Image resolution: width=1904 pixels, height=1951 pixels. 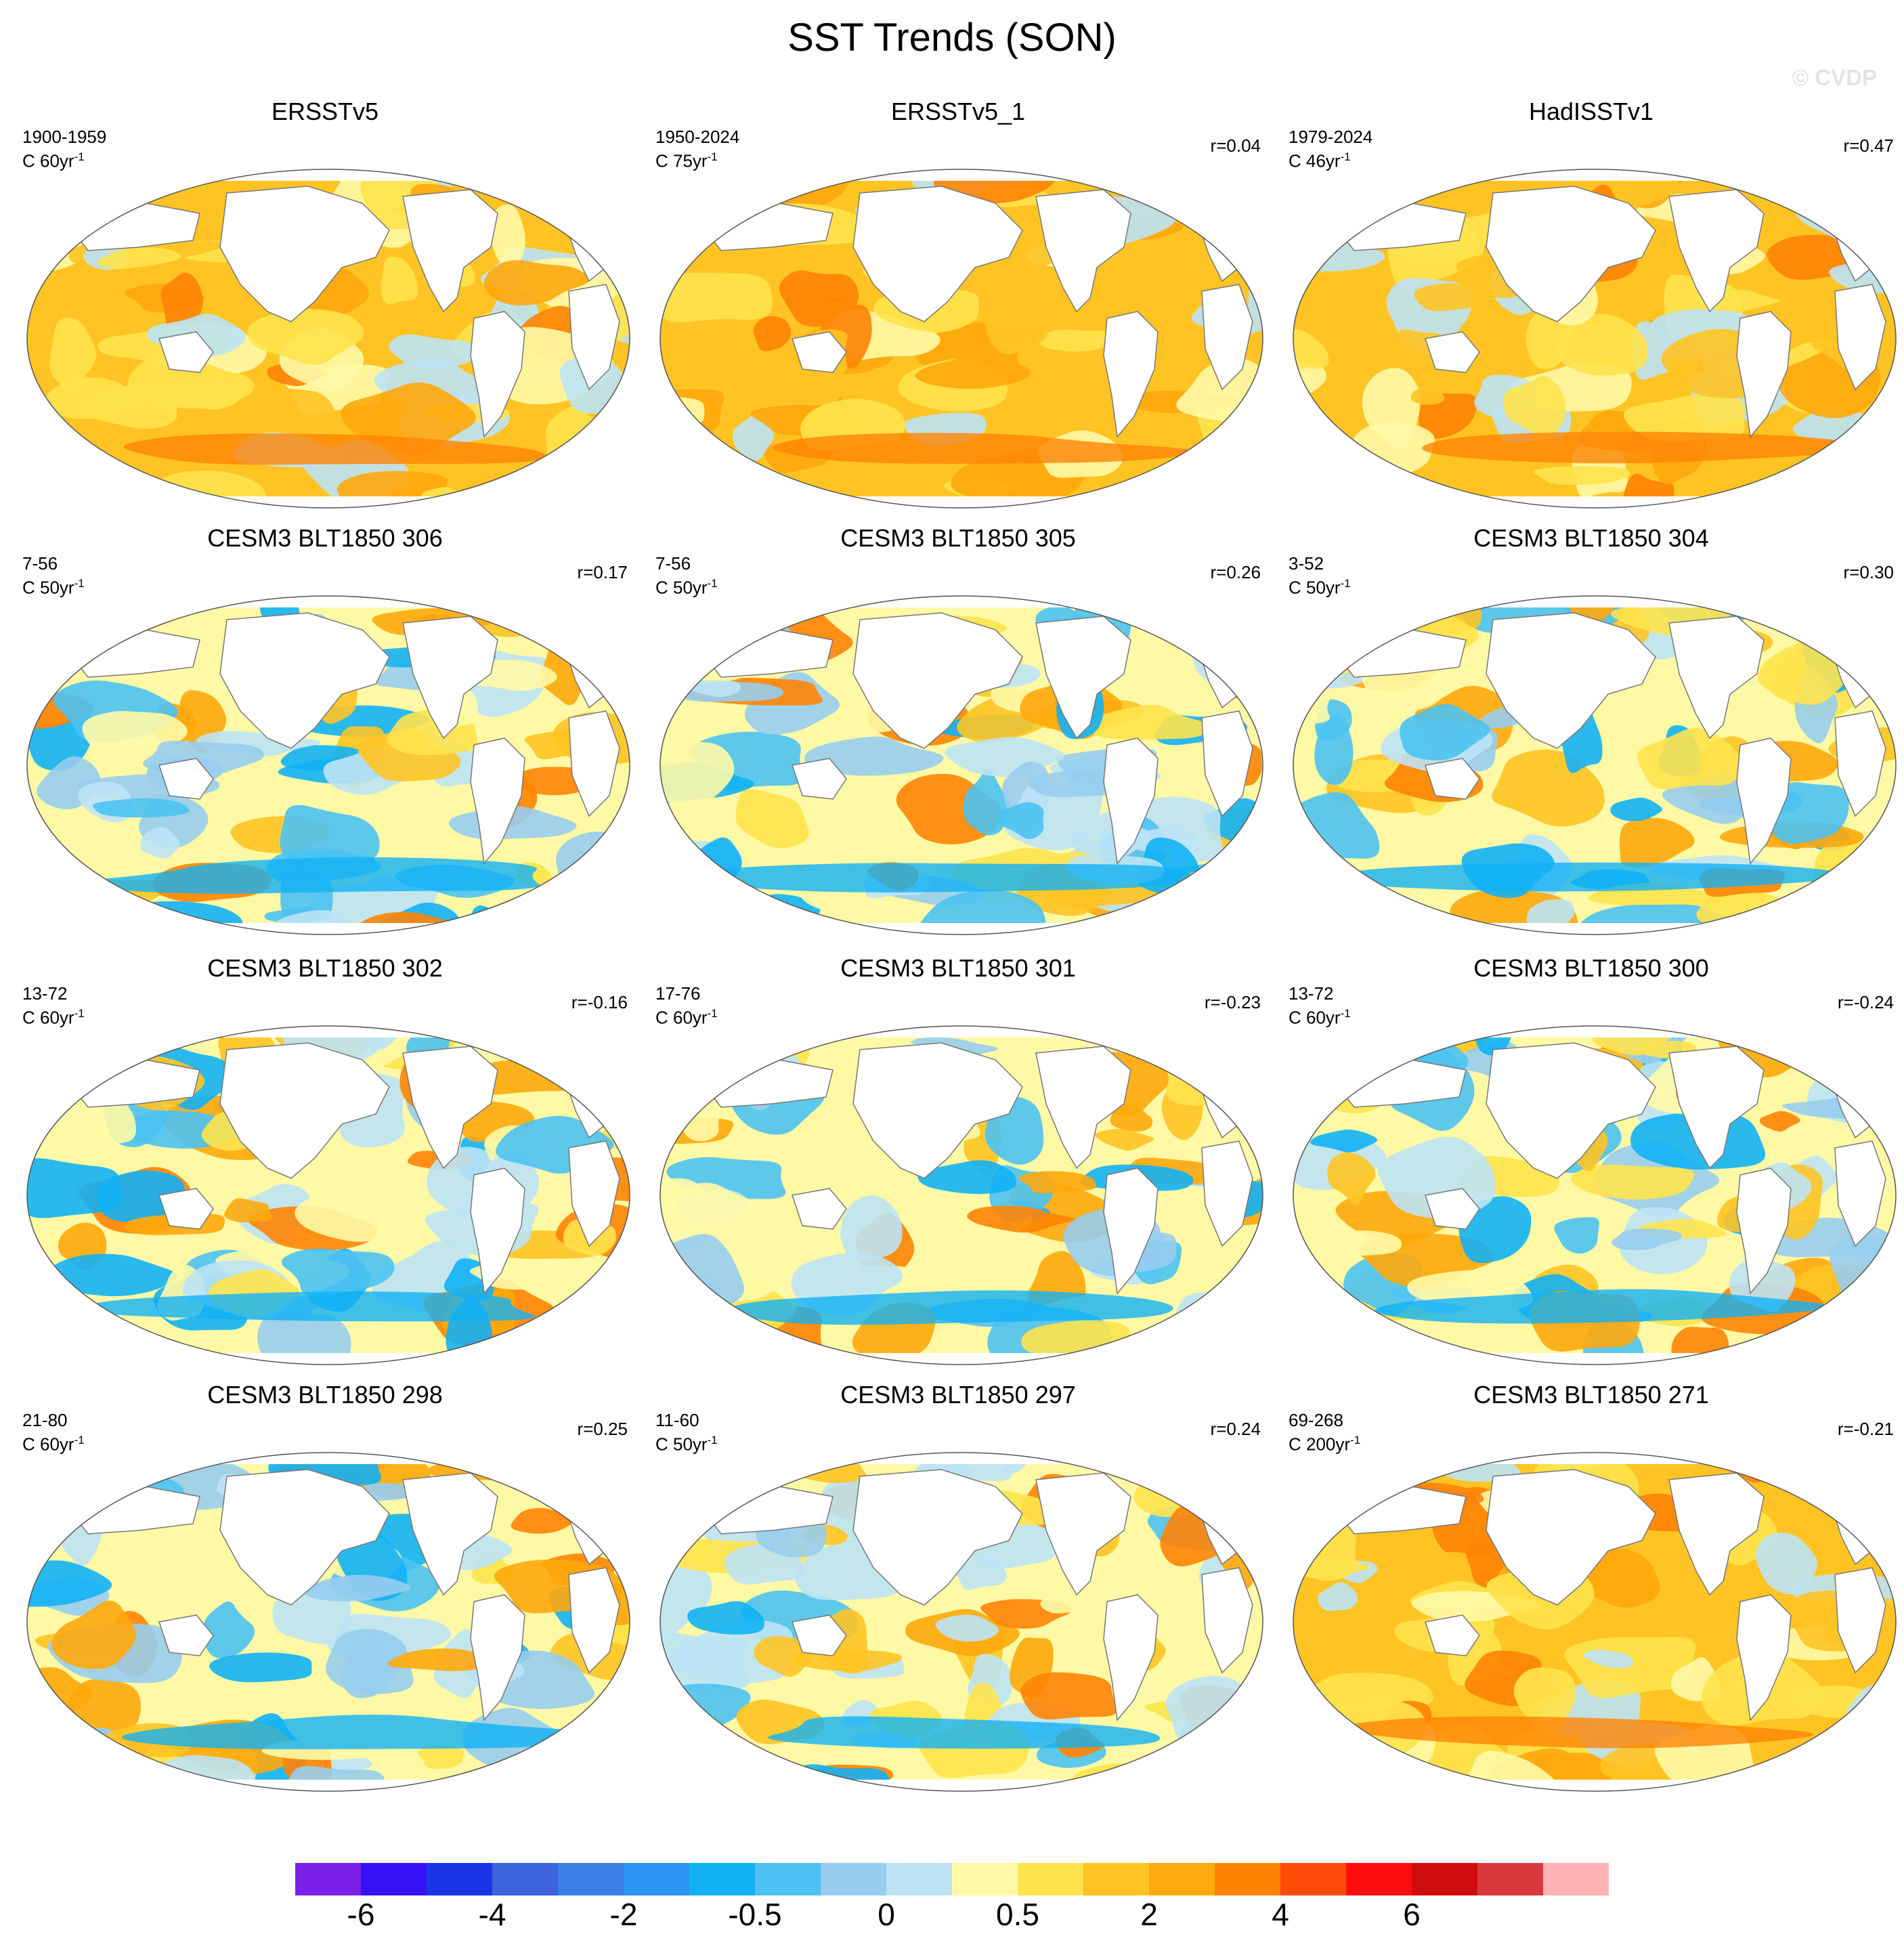 I want to click on panel-title: CESM3 BLT1850 306, so click(x=325, y=538).